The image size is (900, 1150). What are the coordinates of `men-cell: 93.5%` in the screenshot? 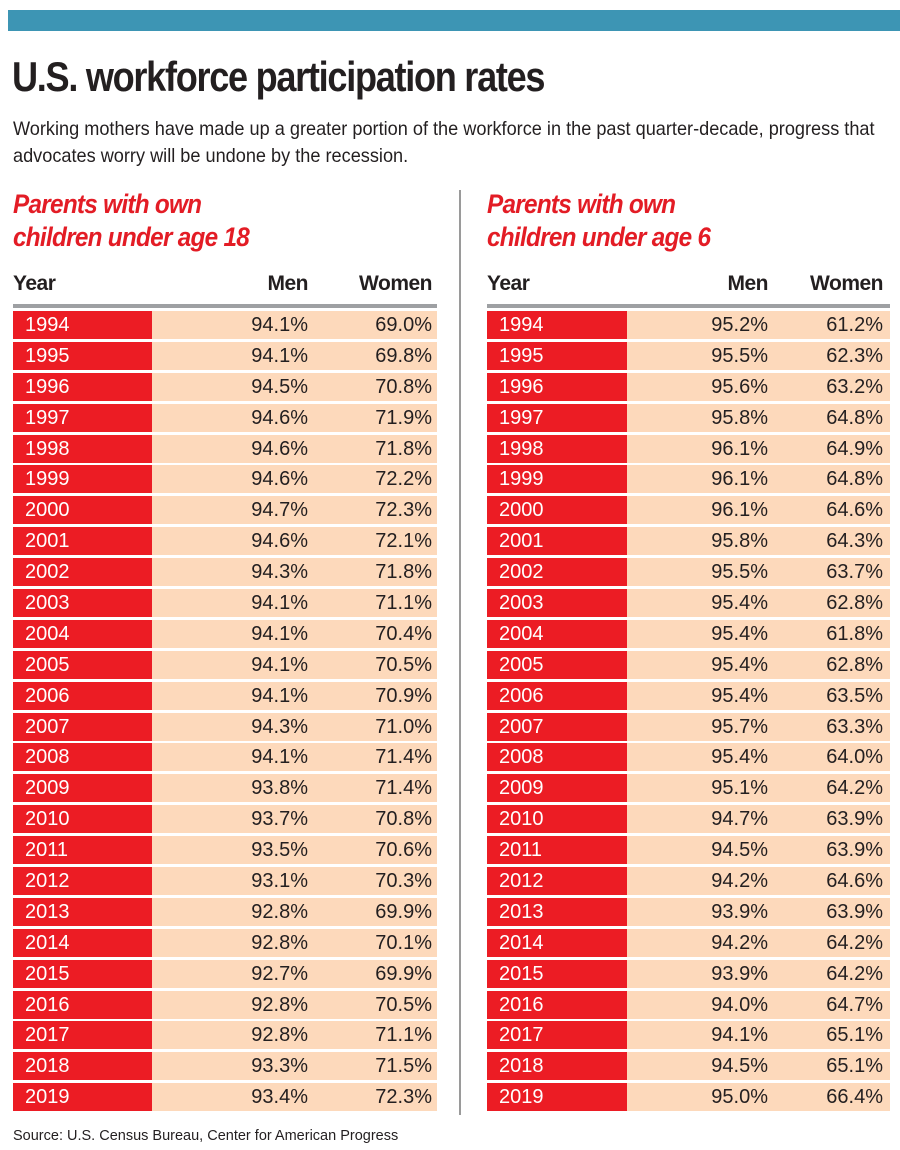 It's located at (279, 850).